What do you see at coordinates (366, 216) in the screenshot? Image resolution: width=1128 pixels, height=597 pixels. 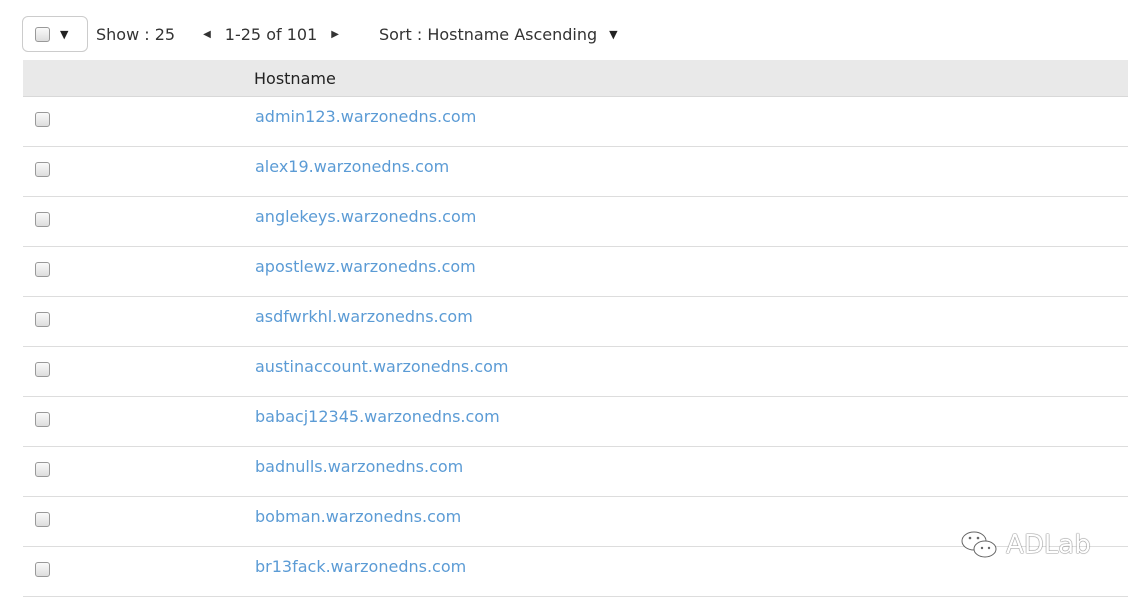 I see `hostname-link: anglekeys.warzonedns.com` at bounding box center [366, 216].